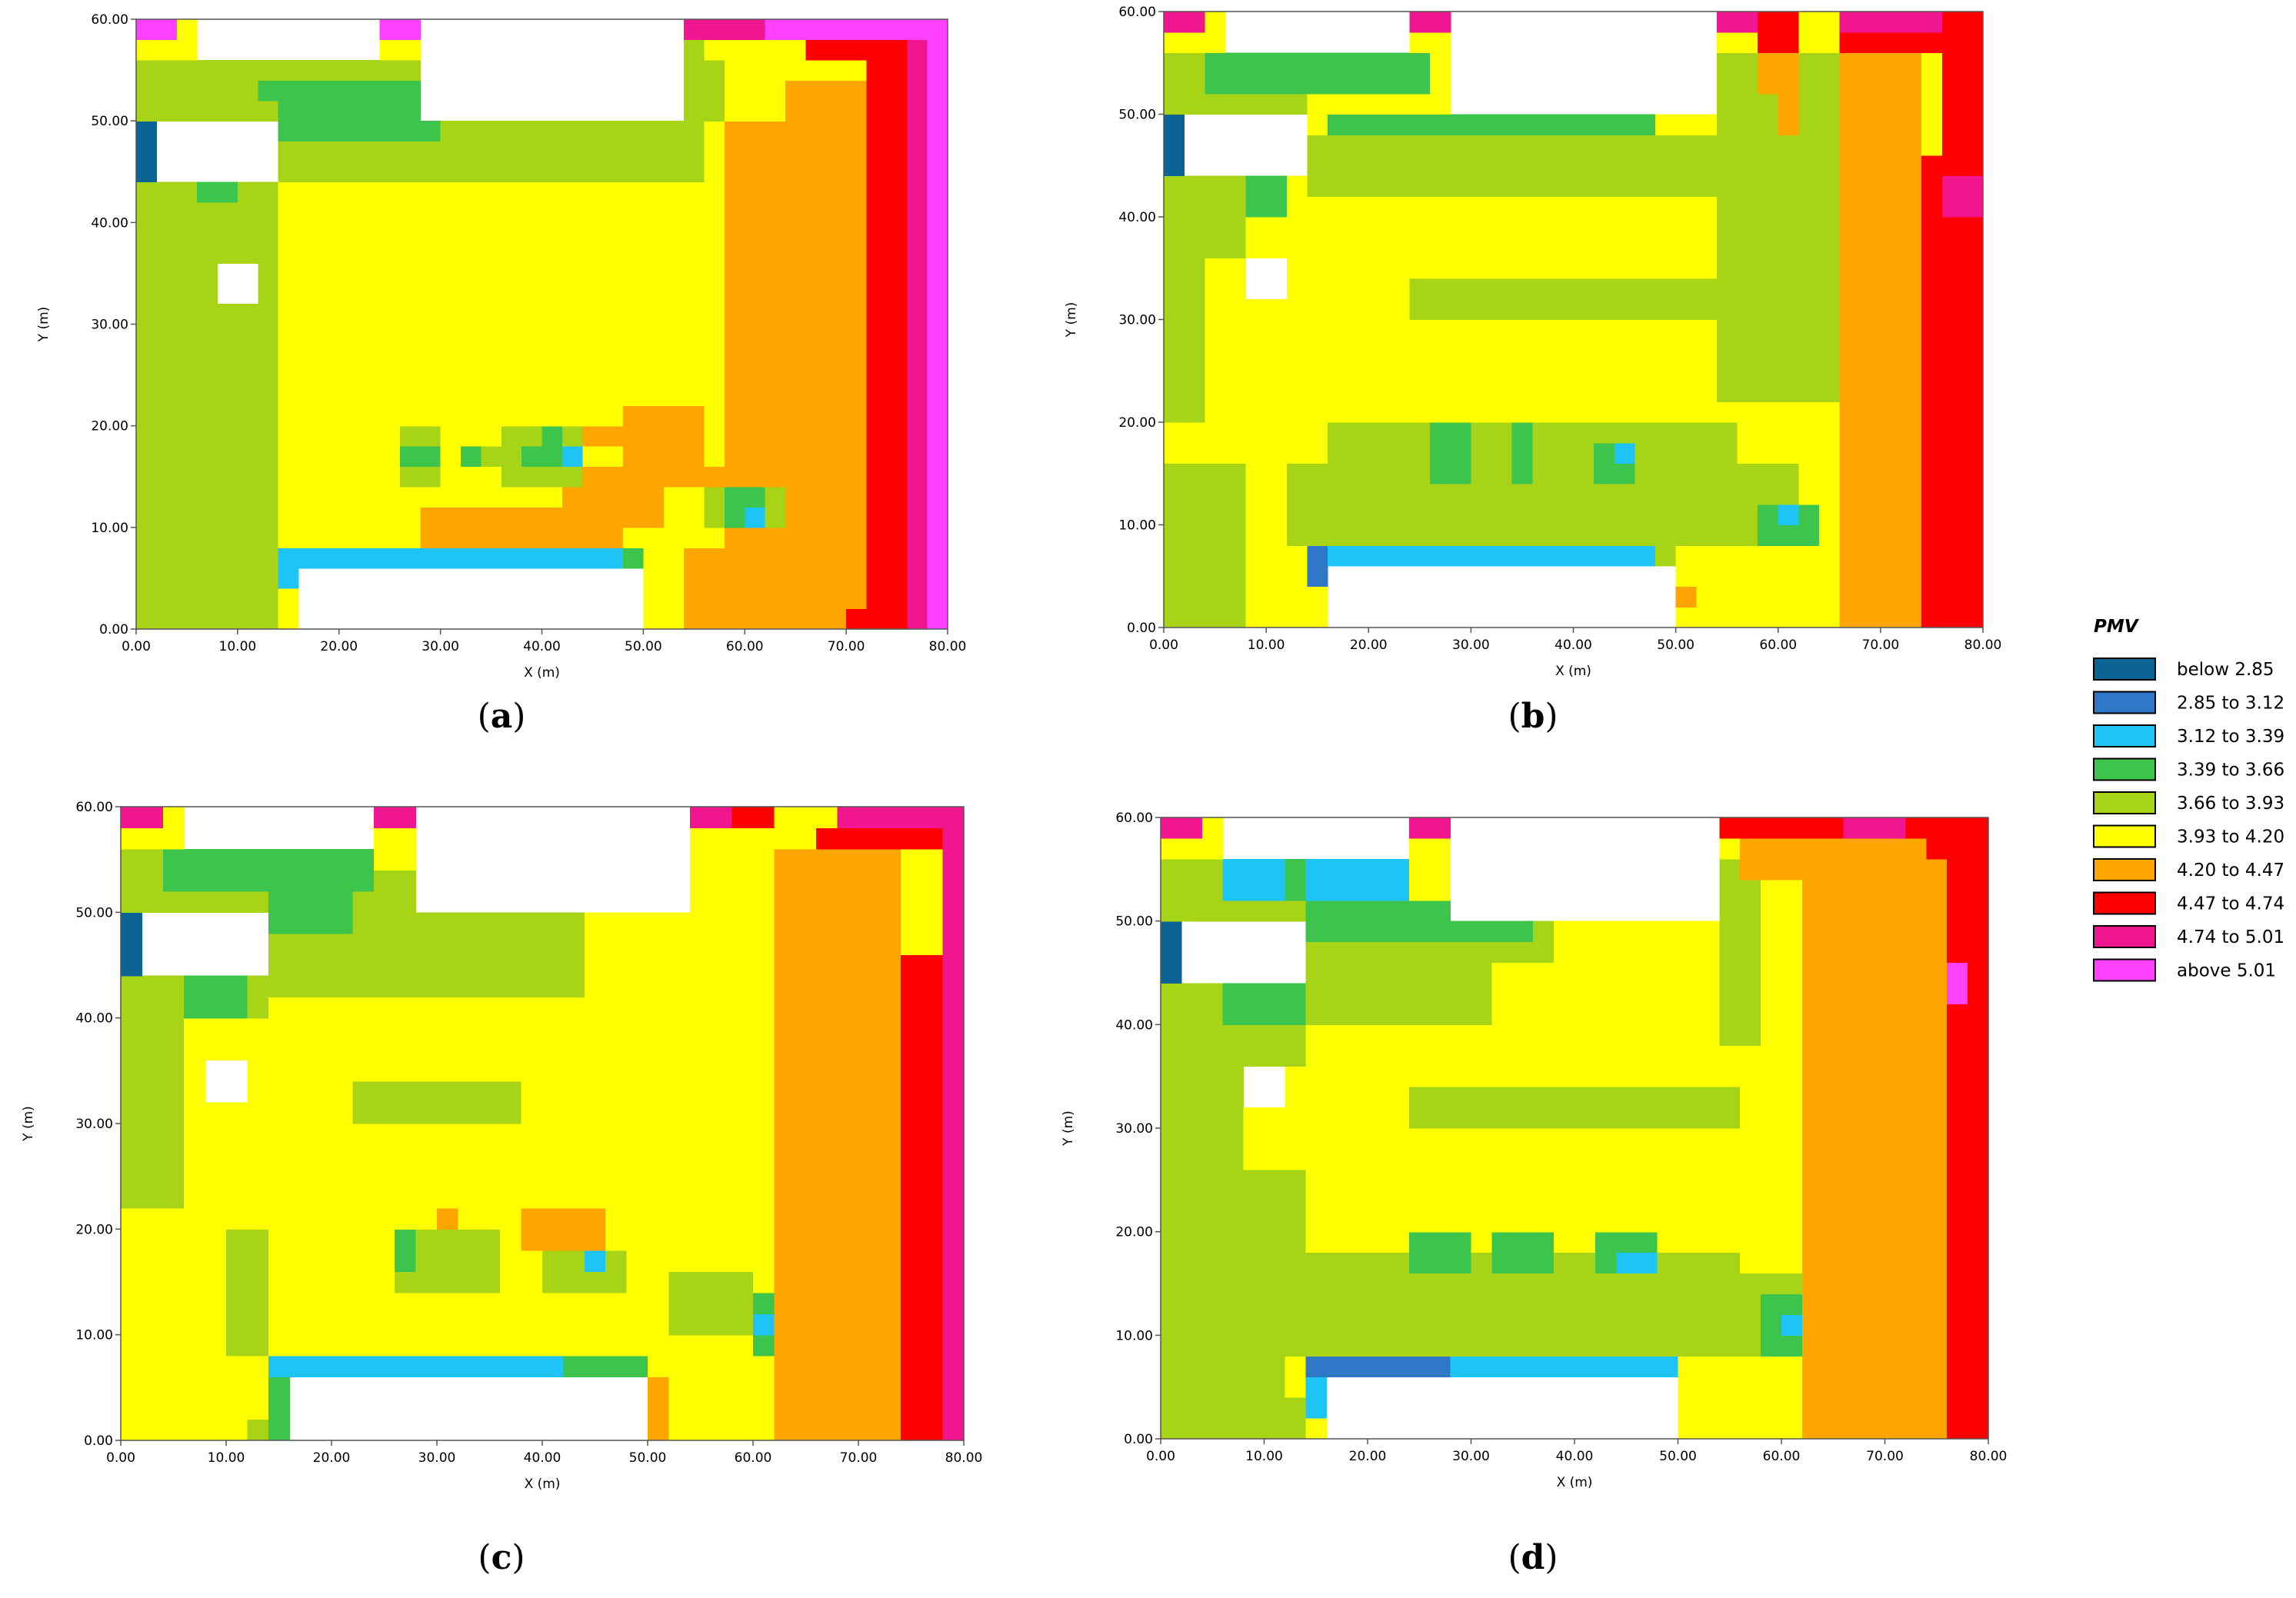 This screenshot has width=2296, height=1598. Describe the element at coordinates (1137, 423) in the screenshot. I see `y-tick-label: 20.00` at that location.